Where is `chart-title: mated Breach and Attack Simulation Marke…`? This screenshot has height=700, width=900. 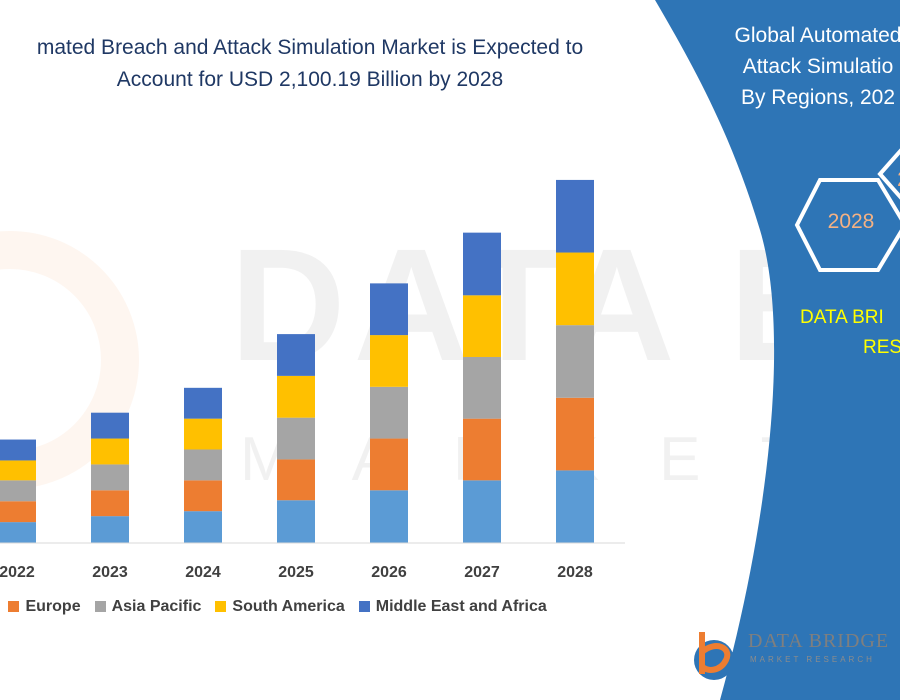
chart-title: mated Breach and Attack Simulation Marke… is located at coordinates (340, 64).